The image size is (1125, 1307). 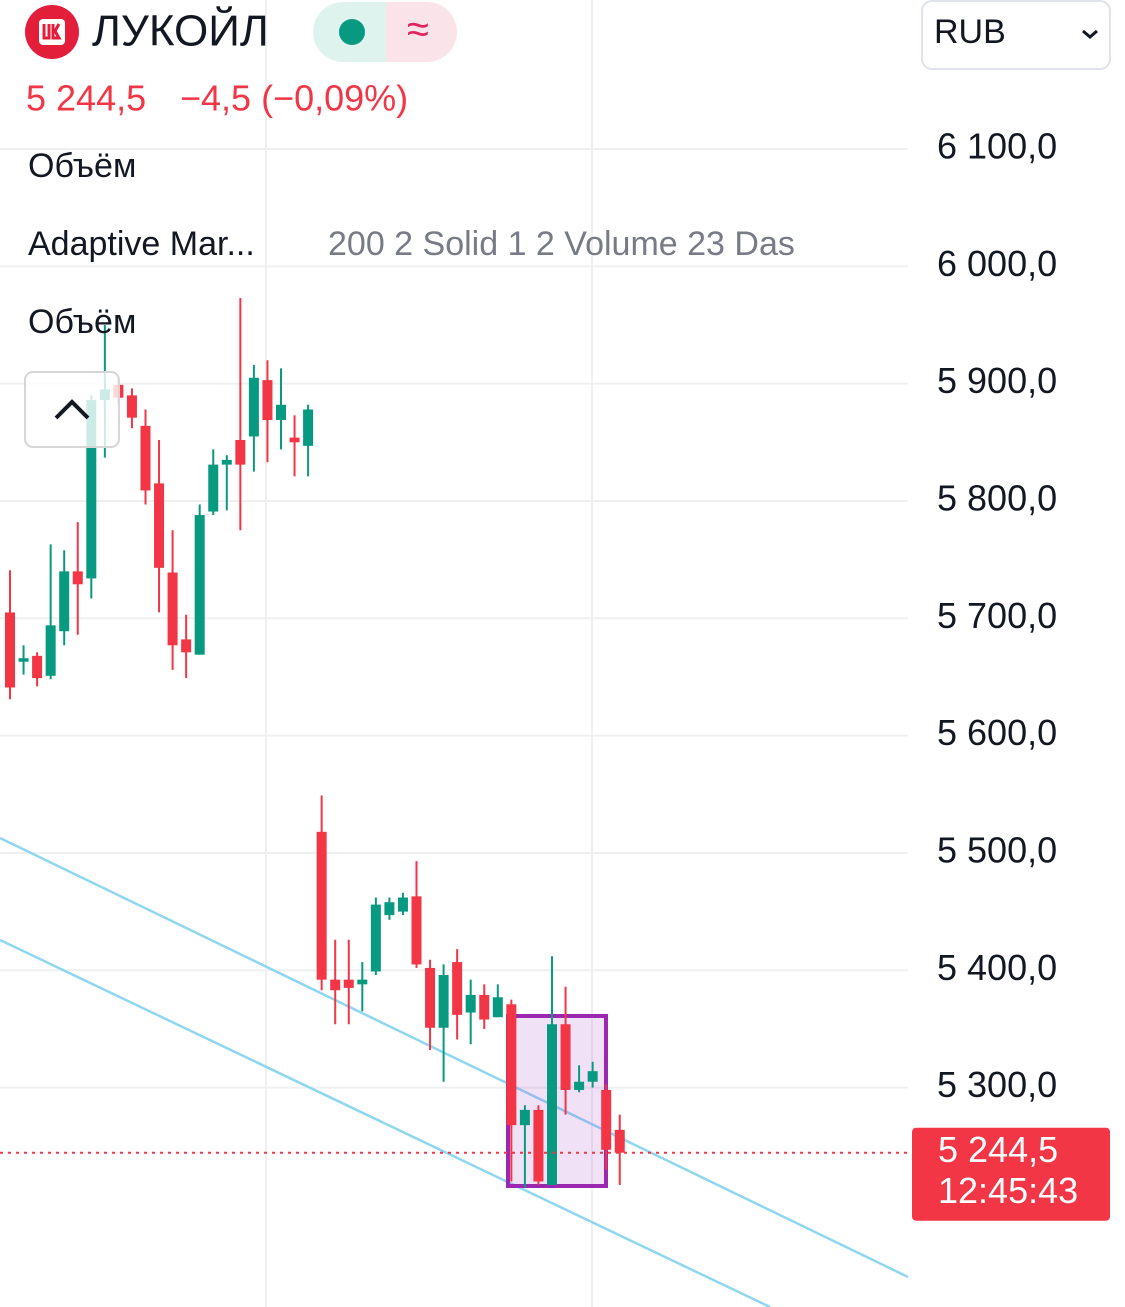 What do you see at coordinates (997, 146) in the screenshot?
I see `y-tick-label: 6 100,0` at bounding box center [997, 146].